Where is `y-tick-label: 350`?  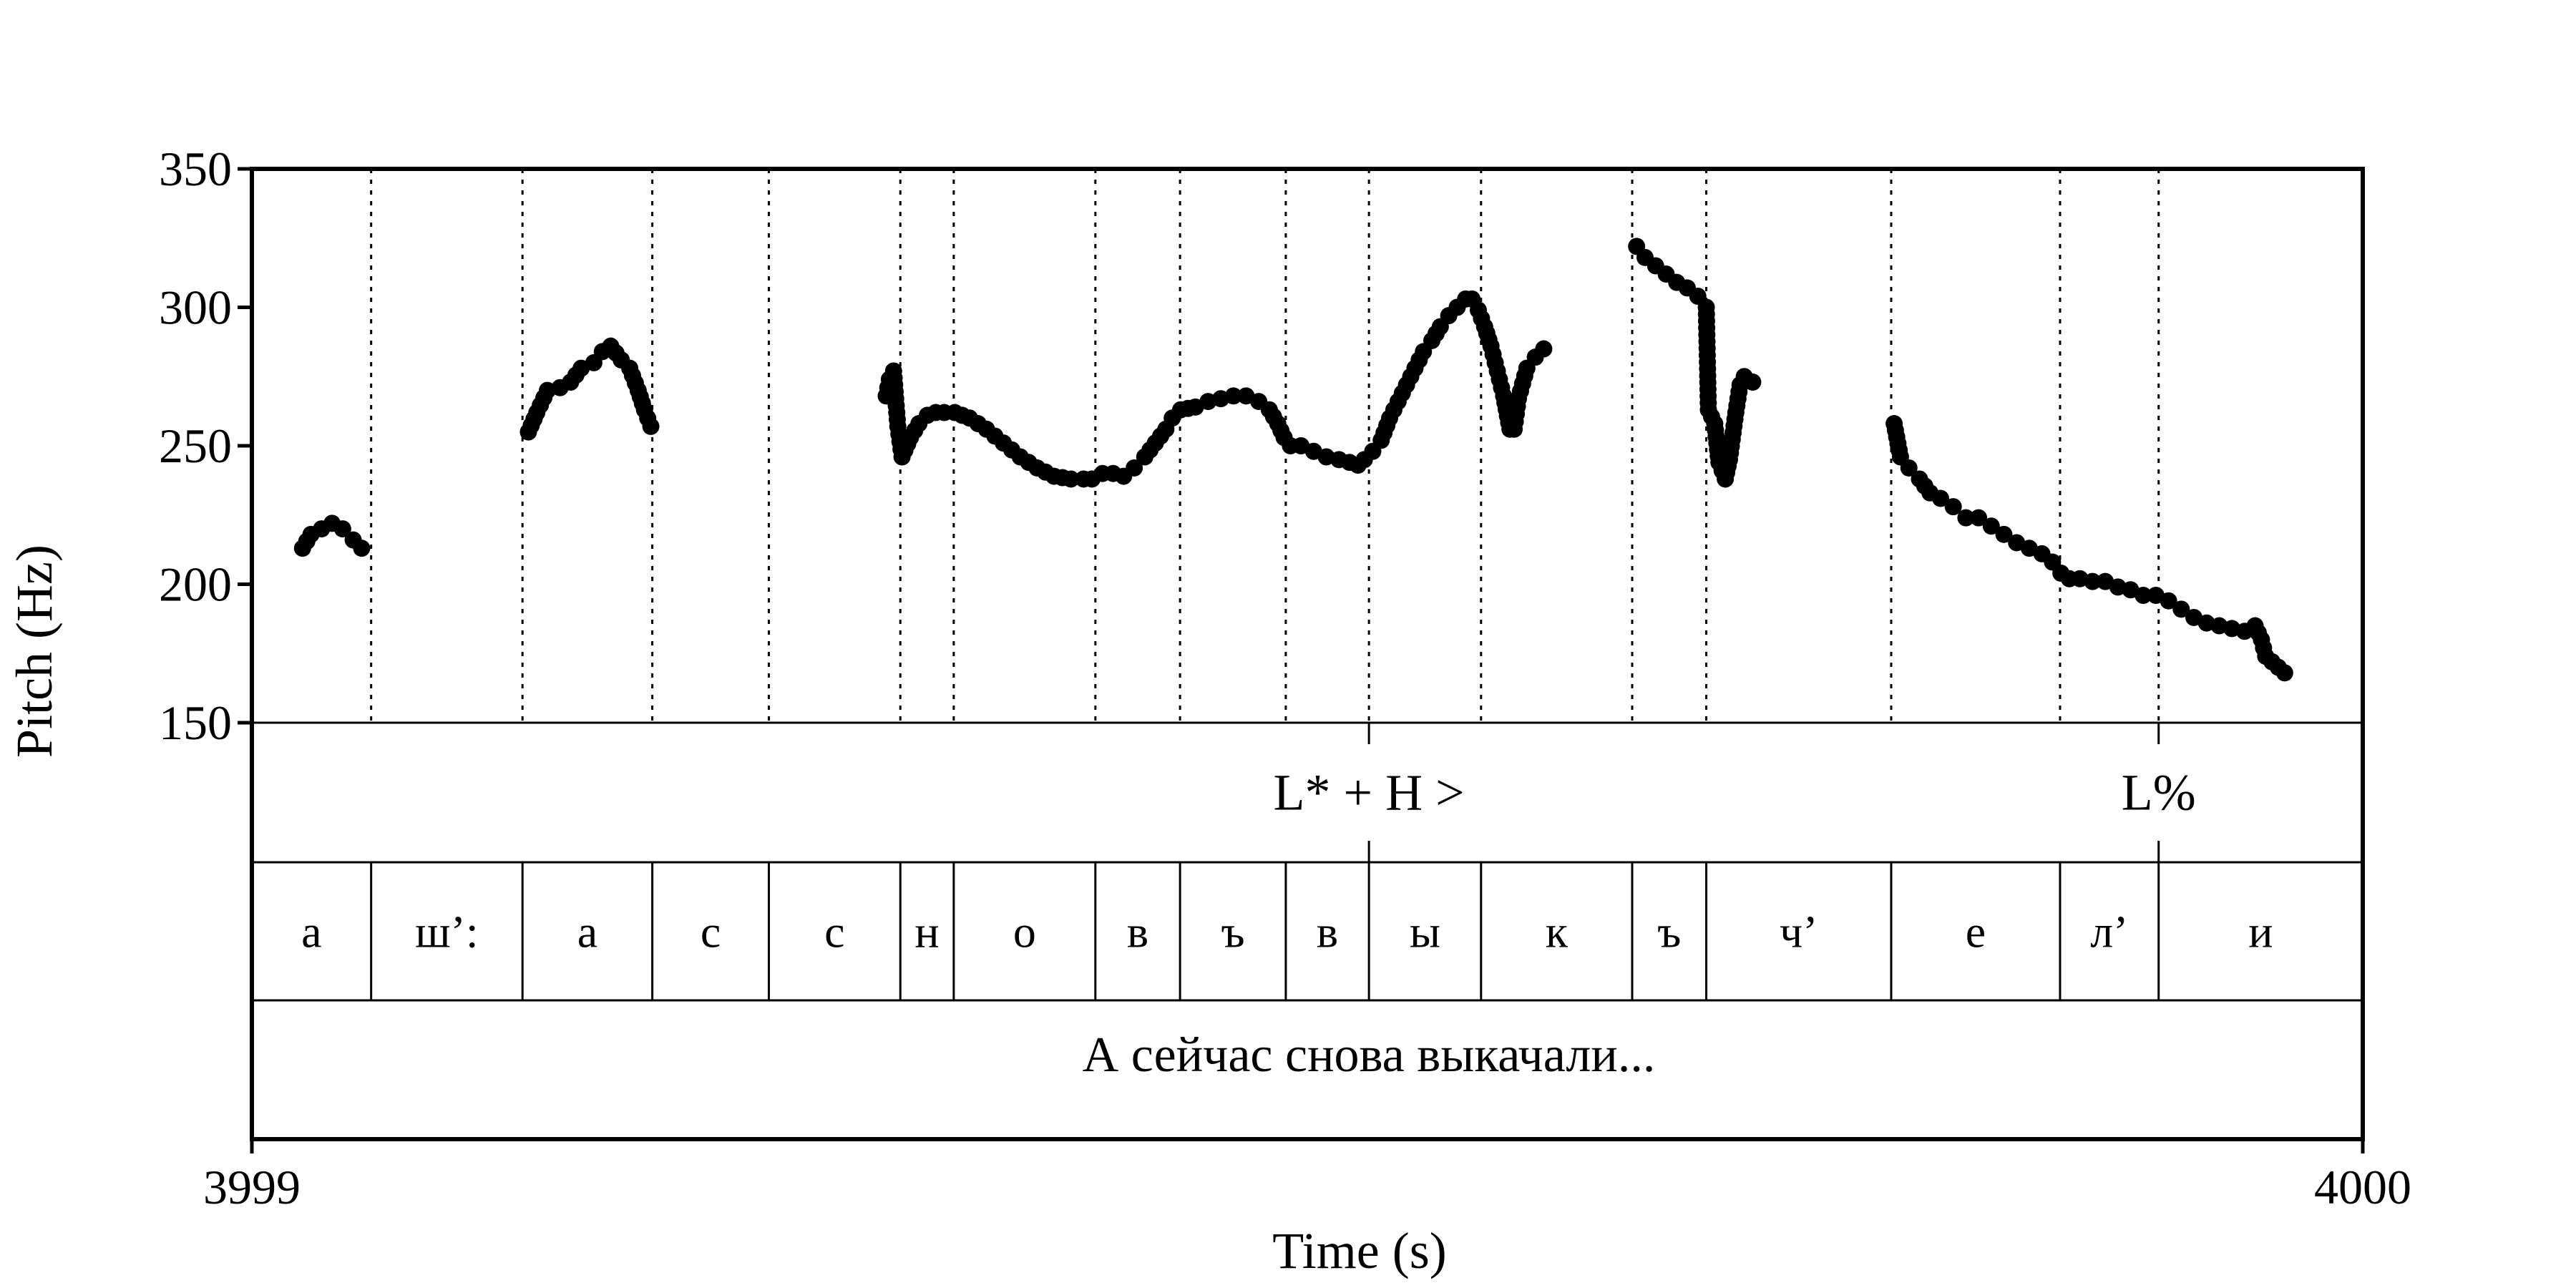
y-tick-label: 350 is located at coordinates (195, 169).